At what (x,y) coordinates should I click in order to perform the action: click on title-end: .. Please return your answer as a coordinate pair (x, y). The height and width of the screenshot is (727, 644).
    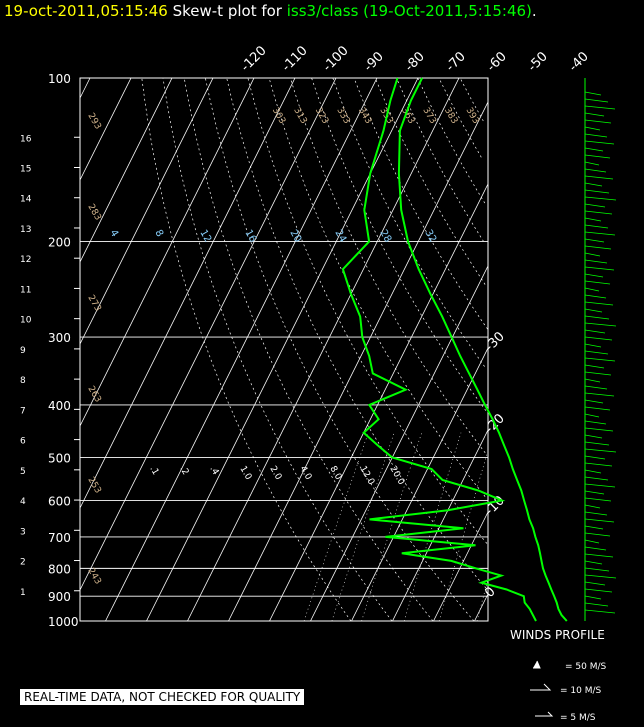
    Looking at the image, I should click on (534, 11).